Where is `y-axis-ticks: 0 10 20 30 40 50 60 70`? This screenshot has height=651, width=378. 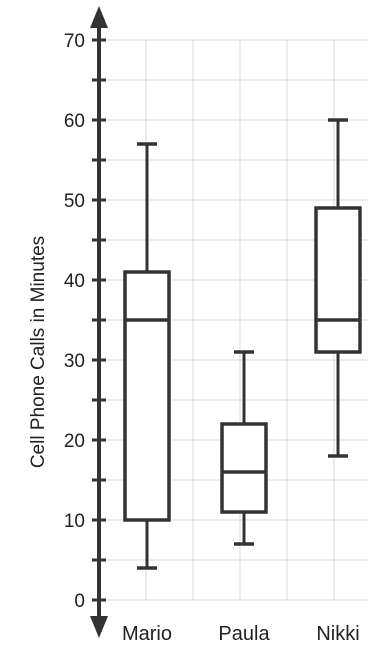
y-axis-ticks: 0 10 20 30 40 50 60 70 is located at coordinates (85, 321).